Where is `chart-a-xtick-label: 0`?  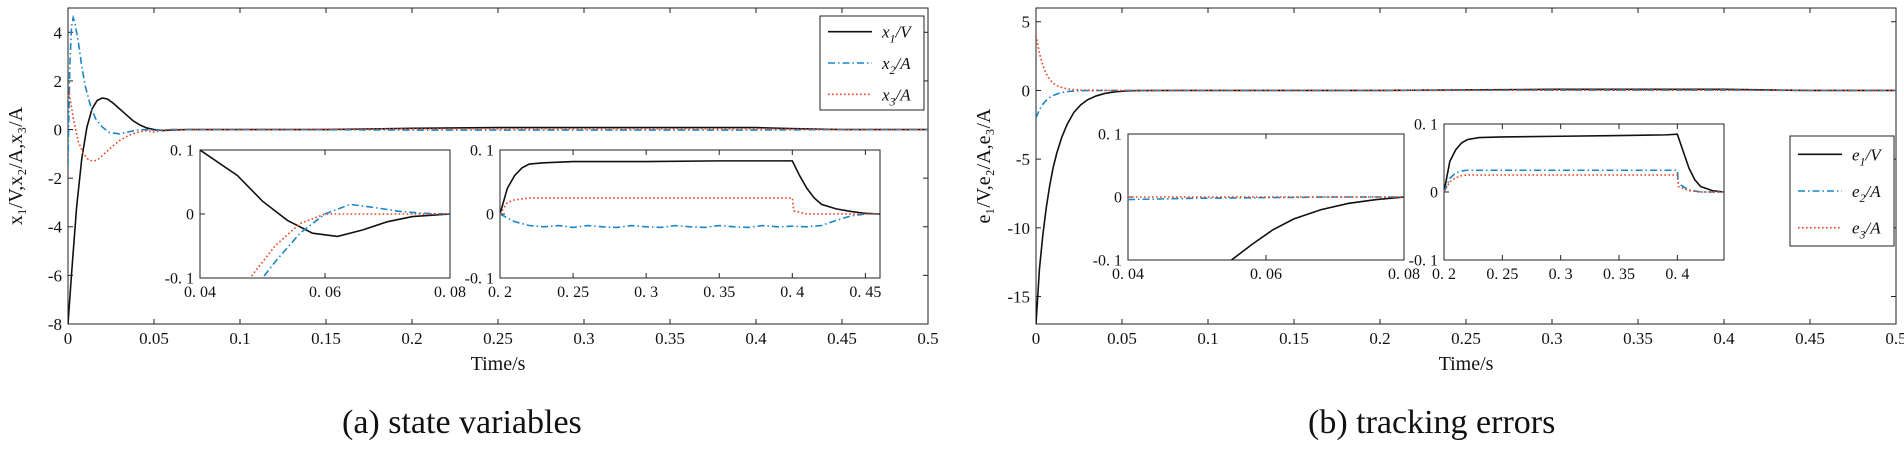
chart-a-xtick-label: 0 is located at coordinates (68, 338).